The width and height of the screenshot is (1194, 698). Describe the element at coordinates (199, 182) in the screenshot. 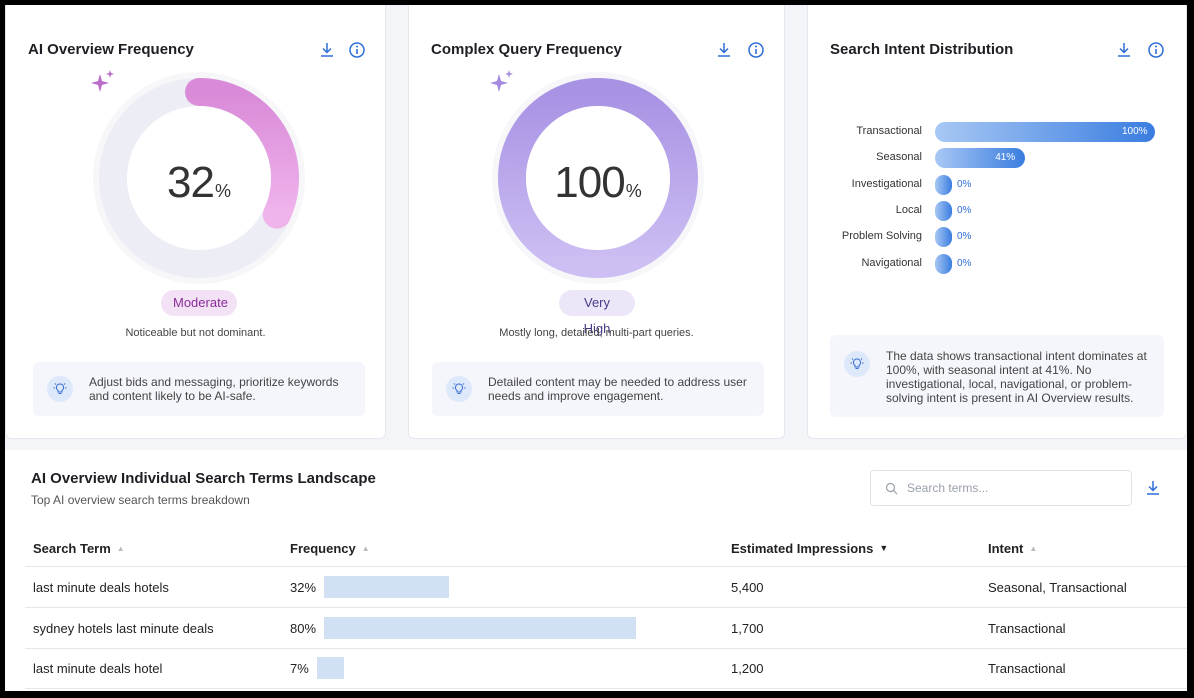

I see `ai-overview-value: 32%` at that location.